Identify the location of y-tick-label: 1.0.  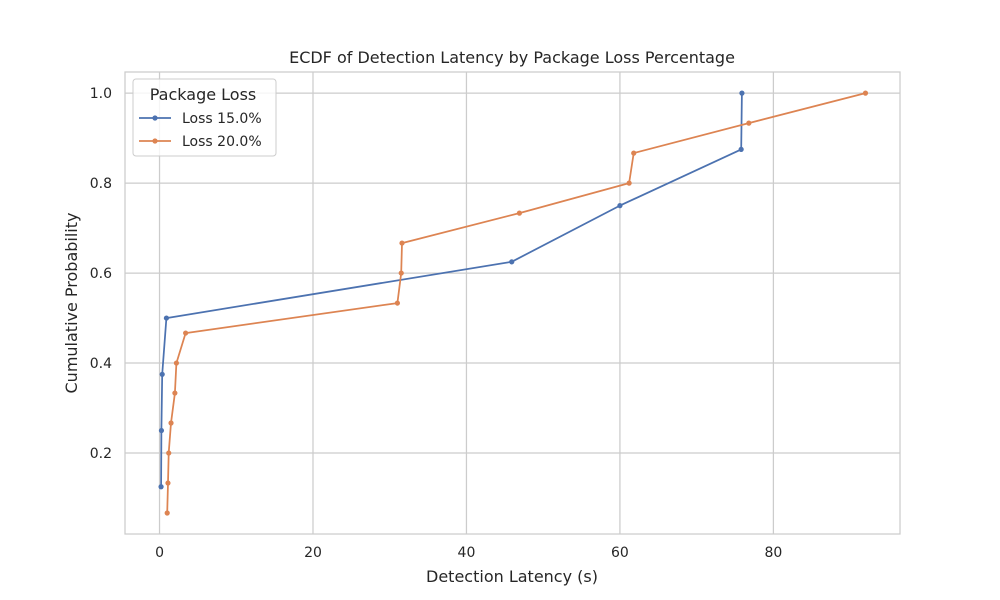
(101, 94).